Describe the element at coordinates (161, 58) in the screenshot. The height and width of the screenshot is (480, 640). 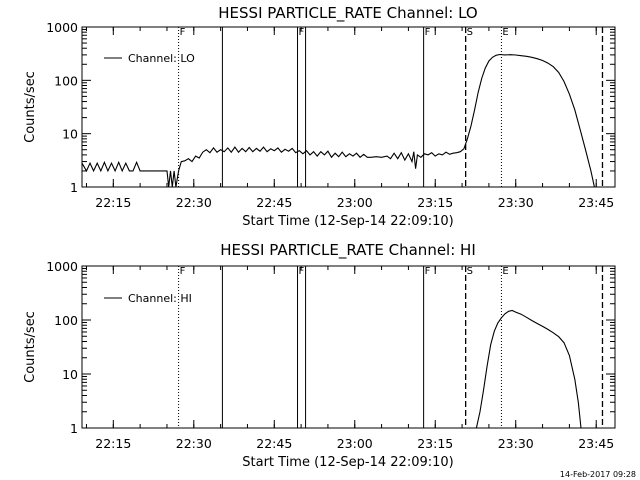
I see `legend-label: Channel: LO` at that location.